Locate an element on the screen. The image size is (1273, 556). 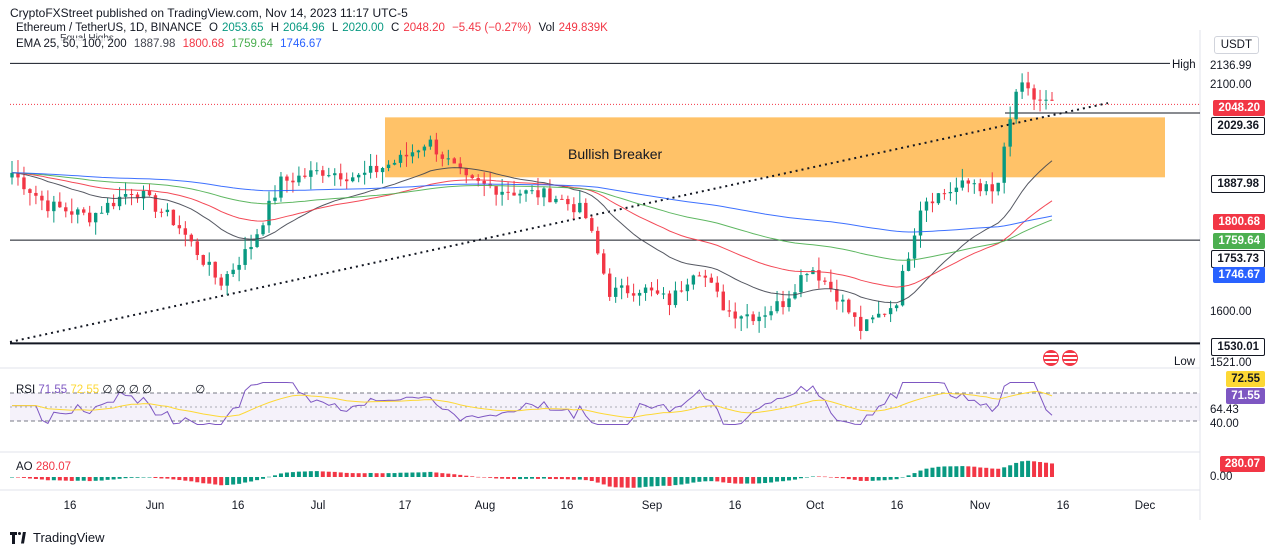
ema100-value: 1759.64 is located at coordinates (252, 44).